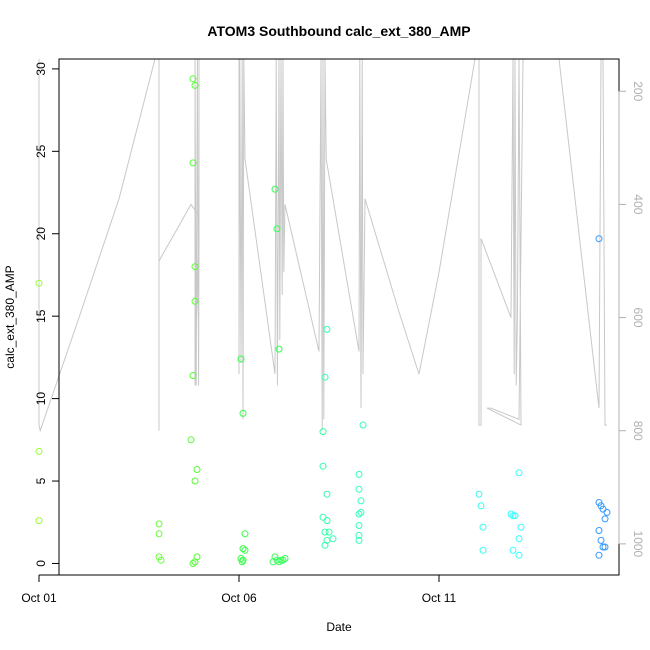 The width and height of the screenshot is (650, 650). I want to click on x-axis-label: Date, so click(339, 627).